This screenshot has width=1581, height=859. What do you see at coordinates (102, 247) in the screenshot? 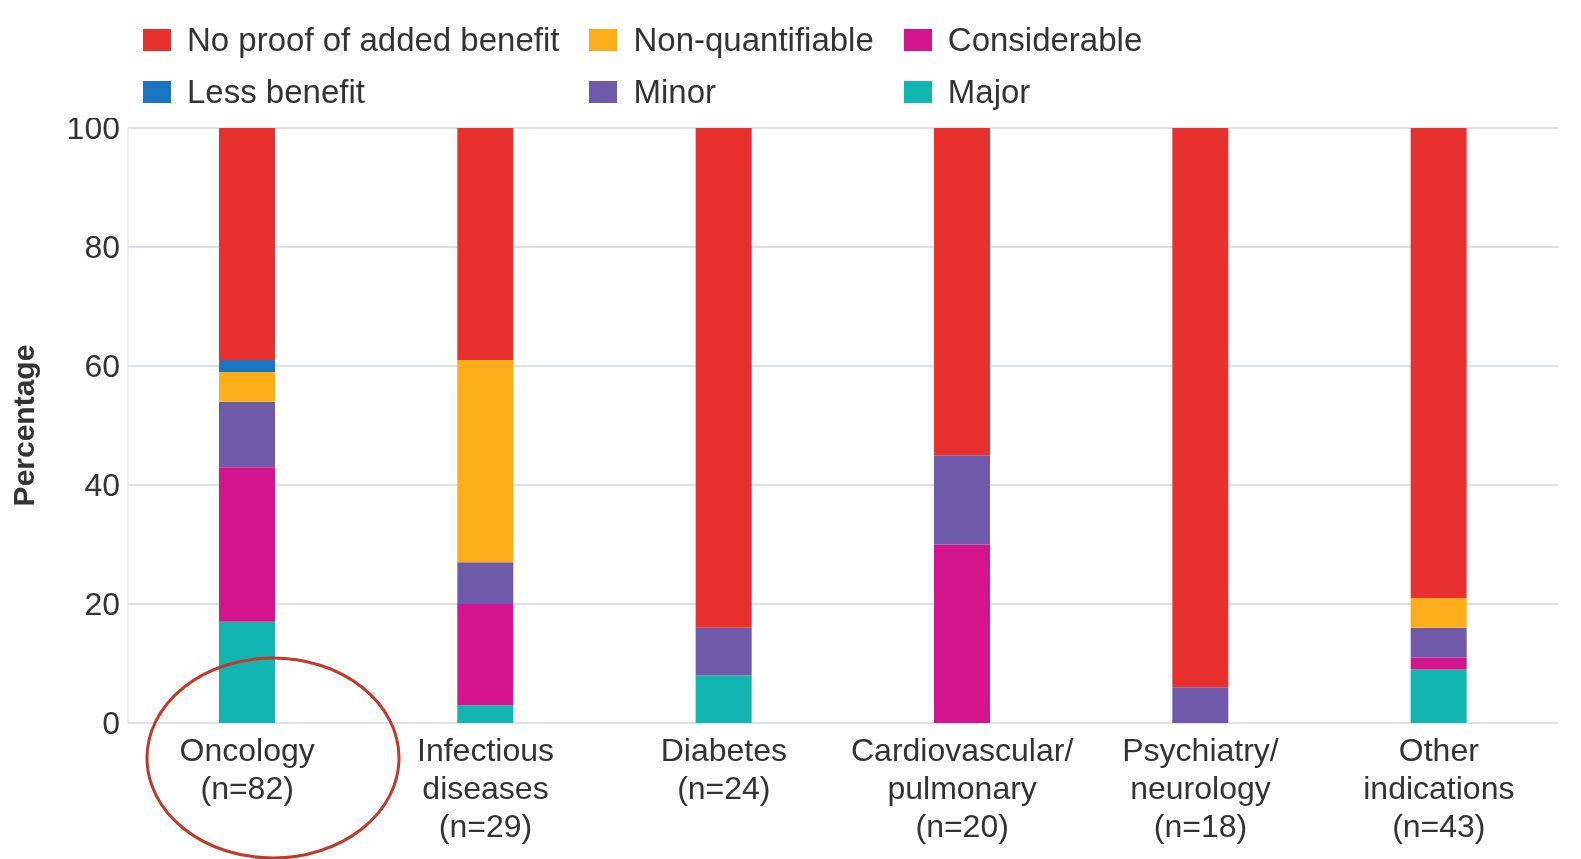
I see `y-tick-label: 80` at bounding box center [102, 247].